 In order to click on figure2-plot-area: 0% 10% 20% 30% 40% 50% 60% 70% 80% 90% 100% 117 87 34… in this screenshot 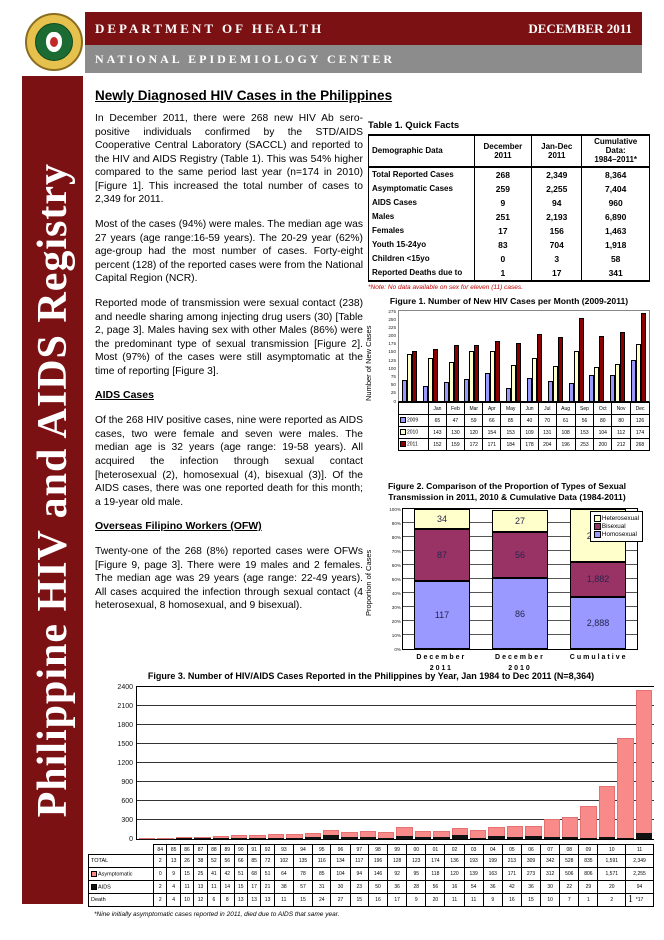, I will do `click(516, 579)`.